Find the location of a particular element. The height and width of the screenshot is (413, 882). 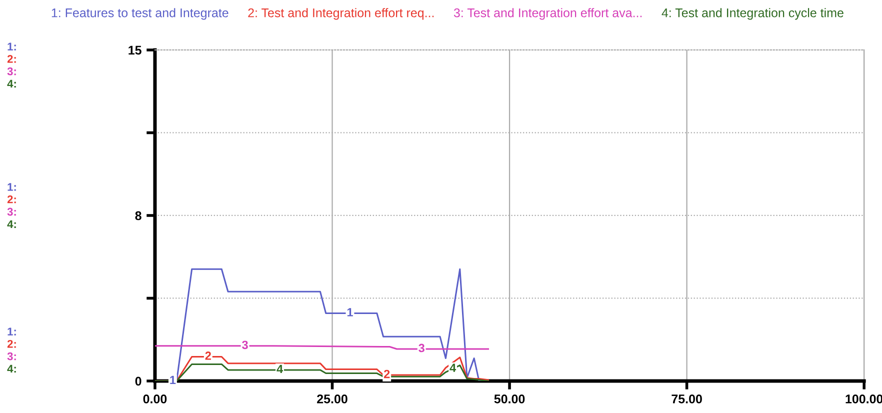

x-tick-label: 75.00 is located at coordinates (687, 399).